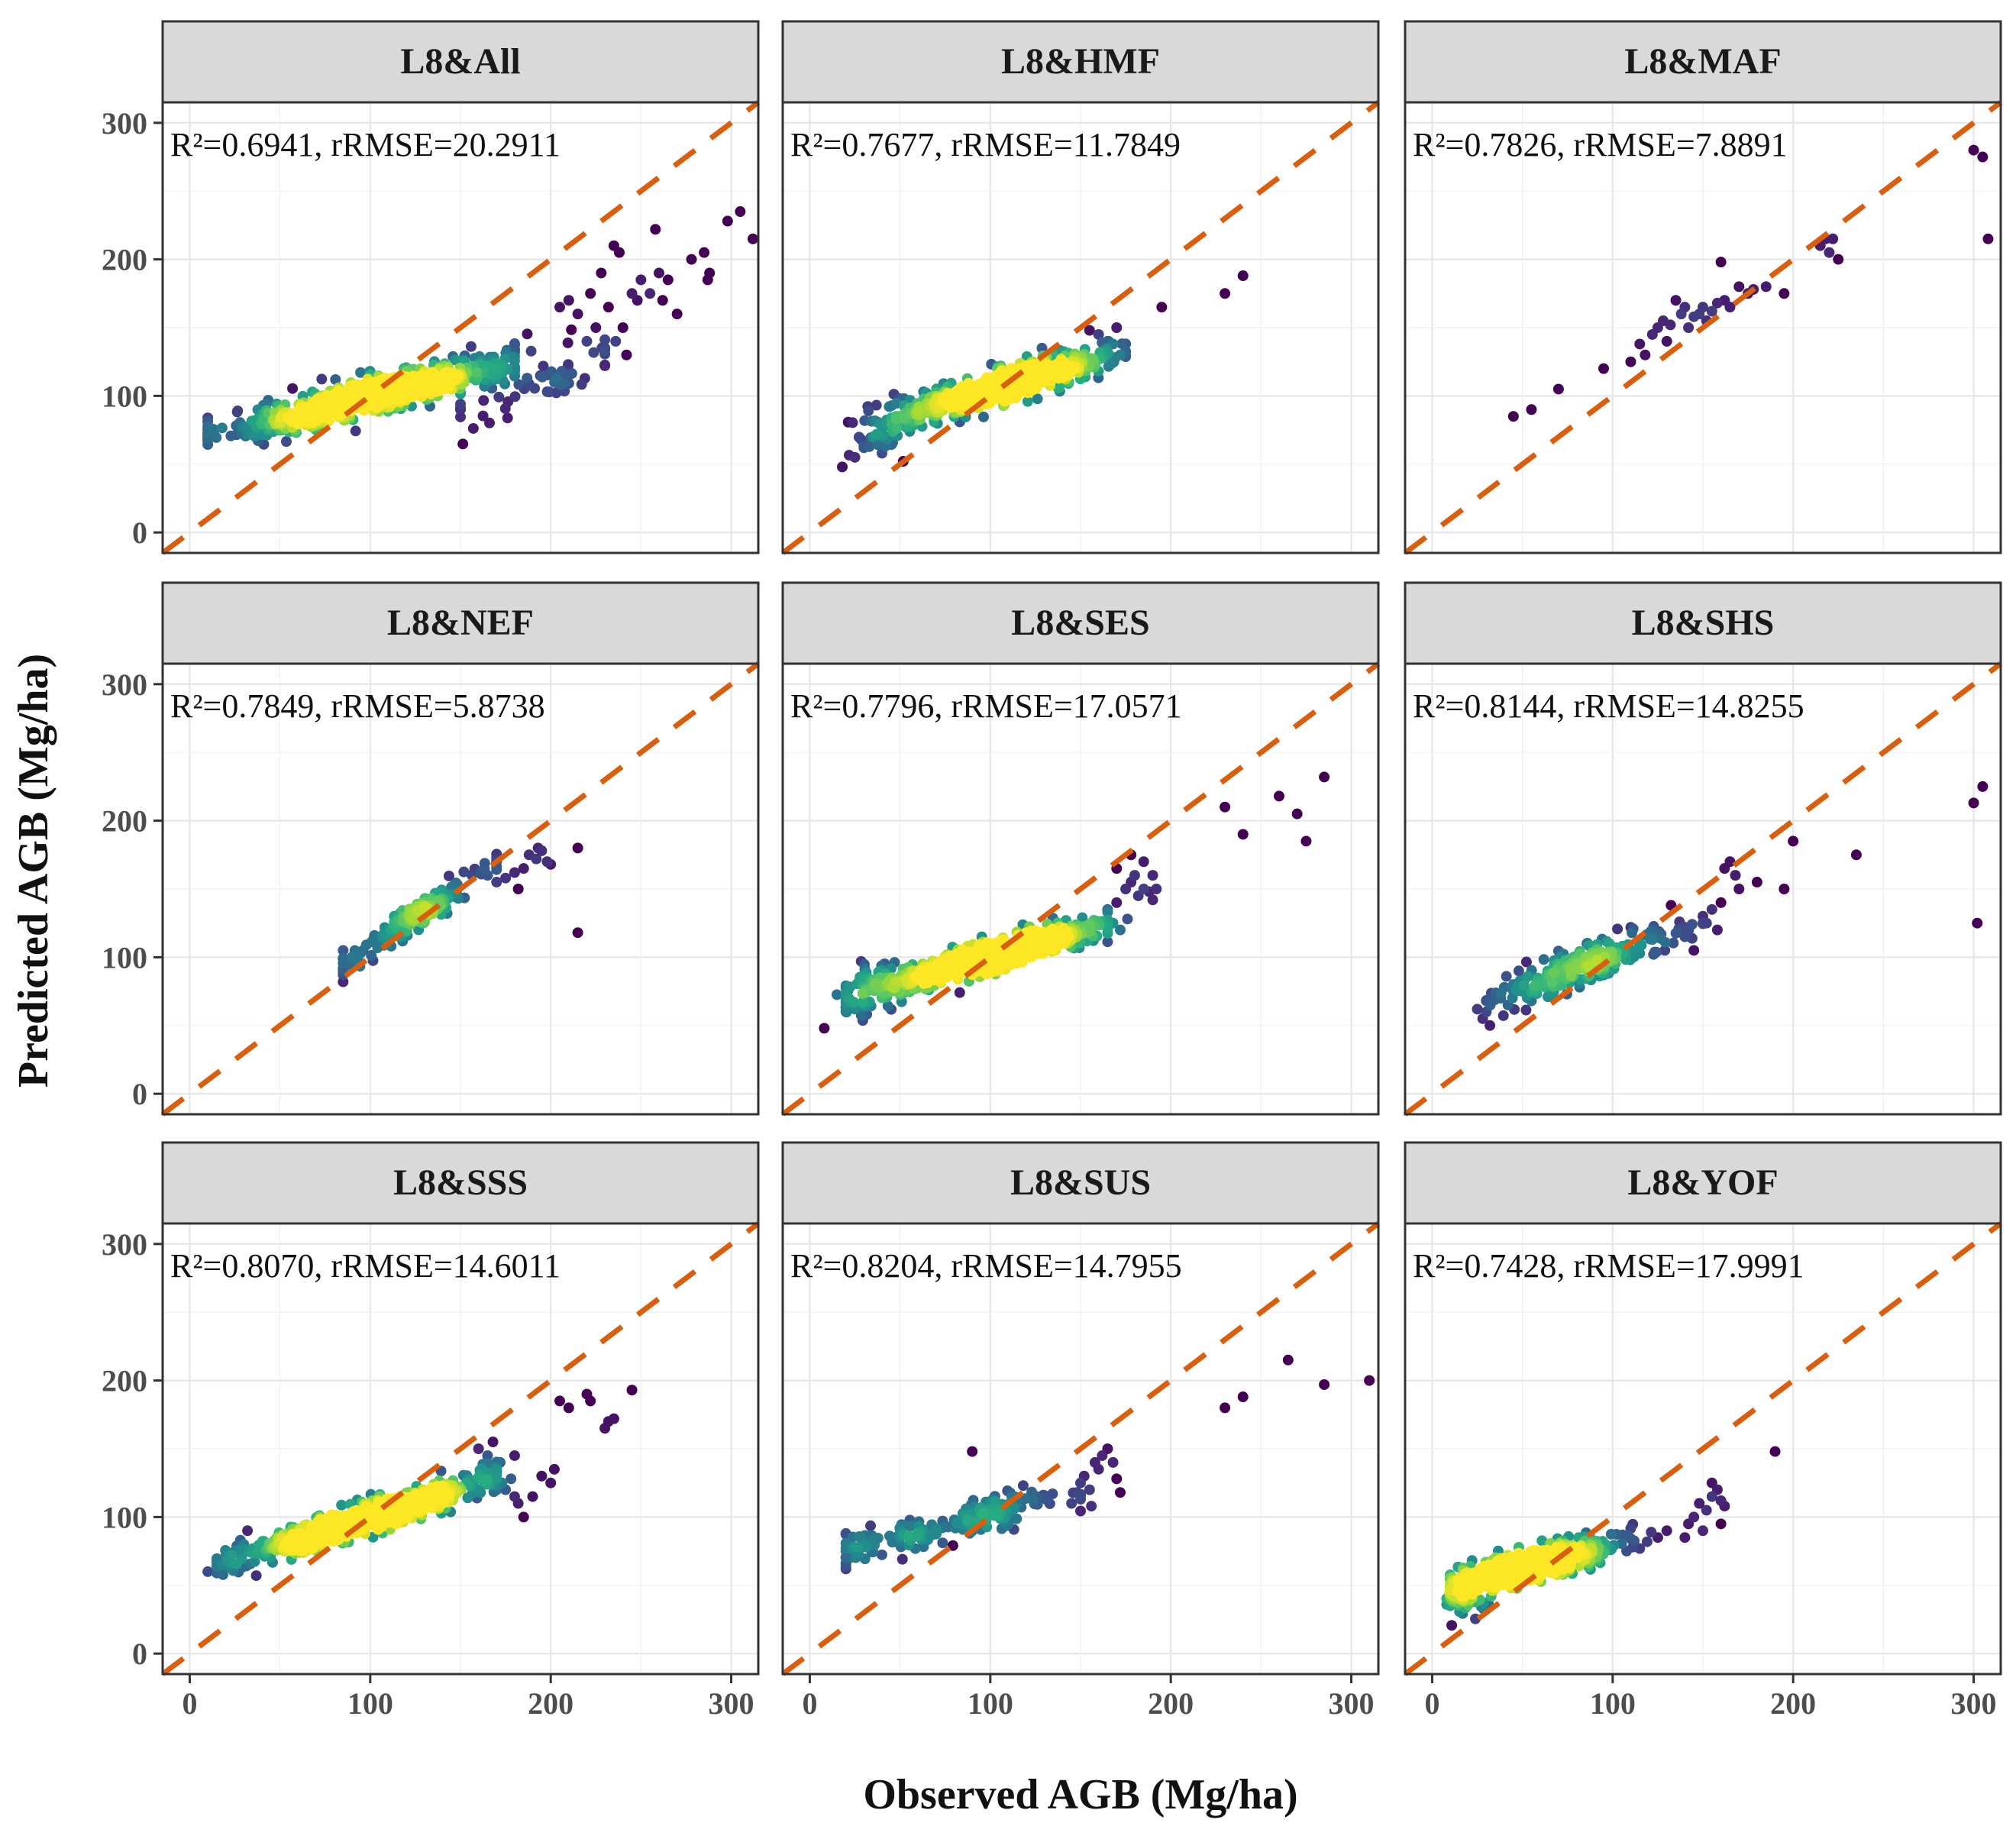 The width and height of the screenshot is (2016, 1823). I want to click on y-tick-label: 200, so click(124, 821).